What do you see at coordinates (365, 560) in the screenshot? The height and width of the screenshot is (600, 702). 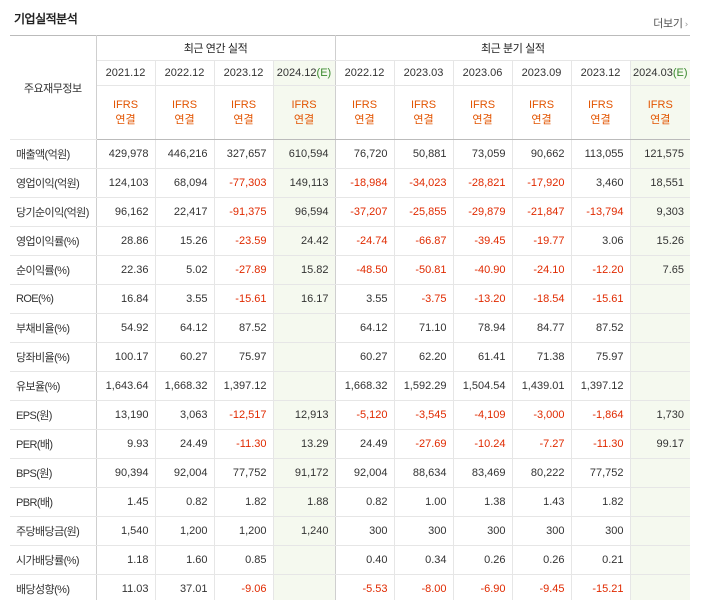 I see `value-cell: 0.40` at bounding box center [365, 560].